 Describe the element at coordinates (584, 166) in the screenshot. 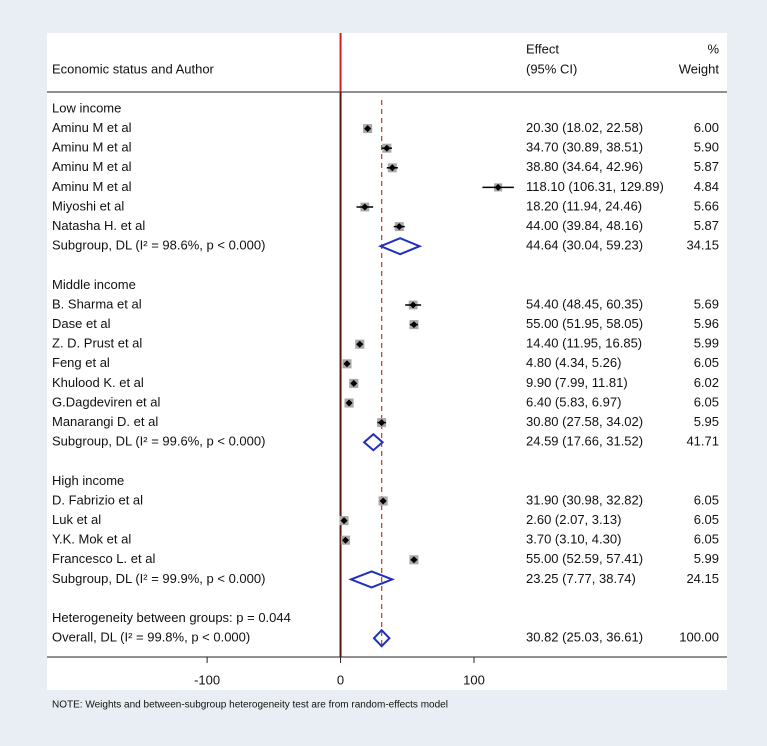

I see `effect-ci: 38.80 (34.64, 42.96)` at that location.